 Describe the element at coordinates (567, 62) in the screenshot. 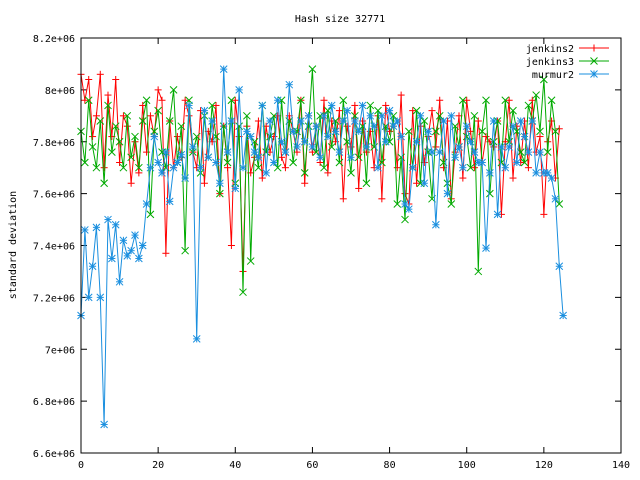

I see `legend: jenkins2 jenkins3 murmur2` at that location.